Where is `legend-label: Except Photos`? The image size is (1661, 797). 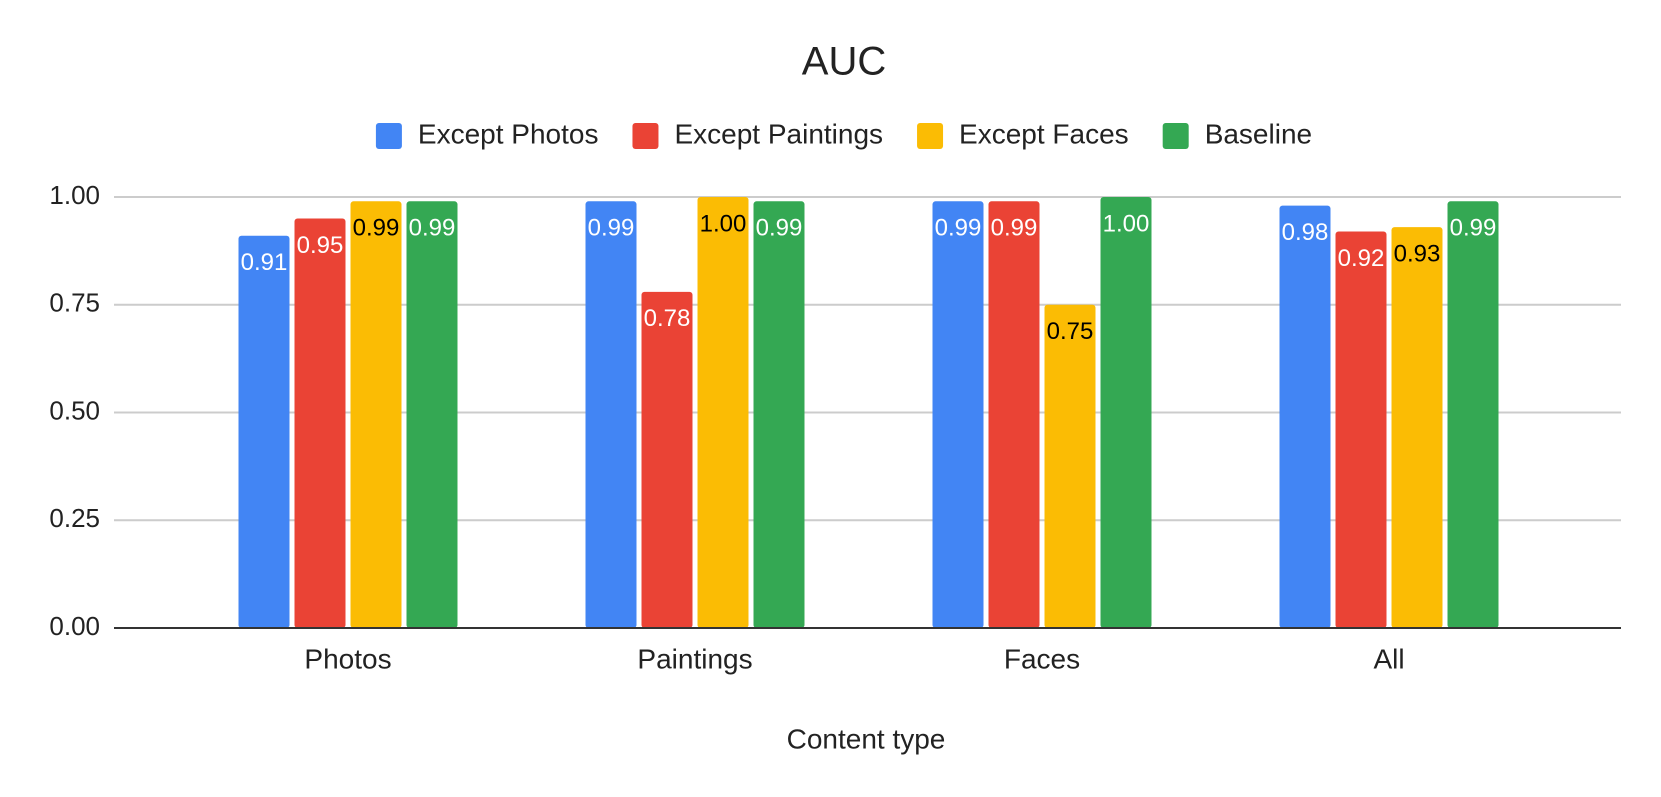
legend-label: Except Photos is located at coordinates (508, 133).